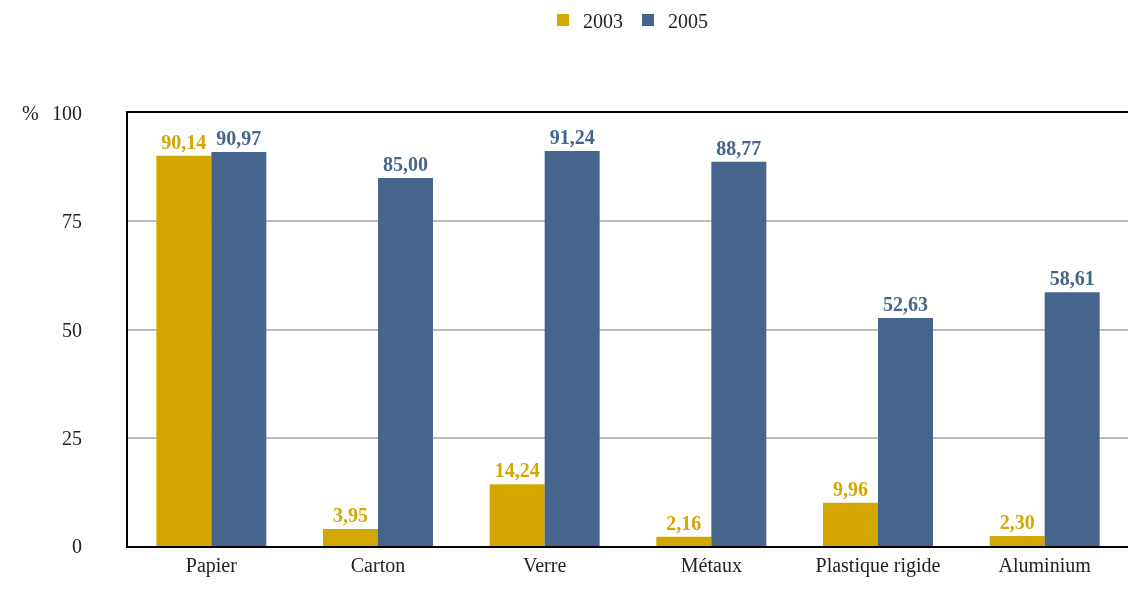  I want to click on data-label: 14,24, so click(517, 470).